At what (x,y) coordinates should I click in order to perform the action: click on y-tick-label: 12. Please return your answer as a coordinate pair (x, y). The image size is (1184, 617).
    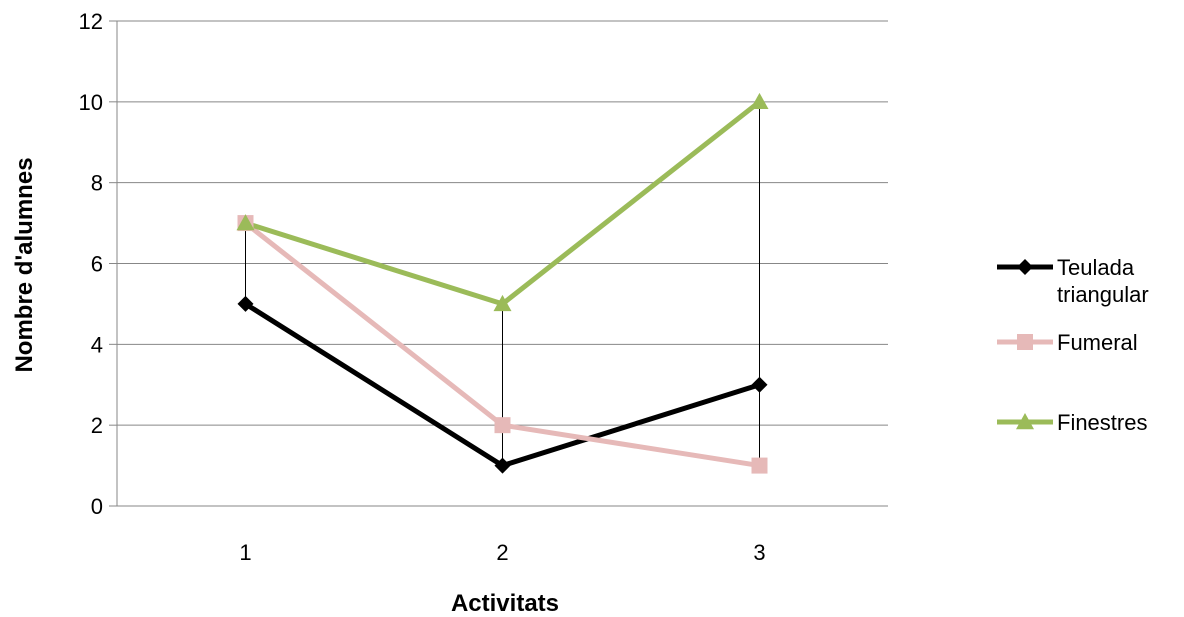
    Looking at the image, I should click on (91, 21).